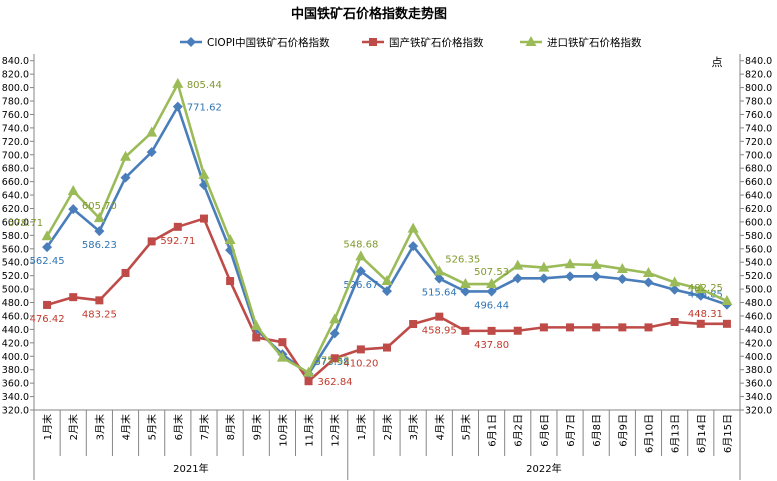 Image resolution: width=777 pixels, height=481 pixels. What do you see at coordinates (152, 427) in the screenshot?
I see `x-tick-label: 5月末` at bounding box center [152, 427].